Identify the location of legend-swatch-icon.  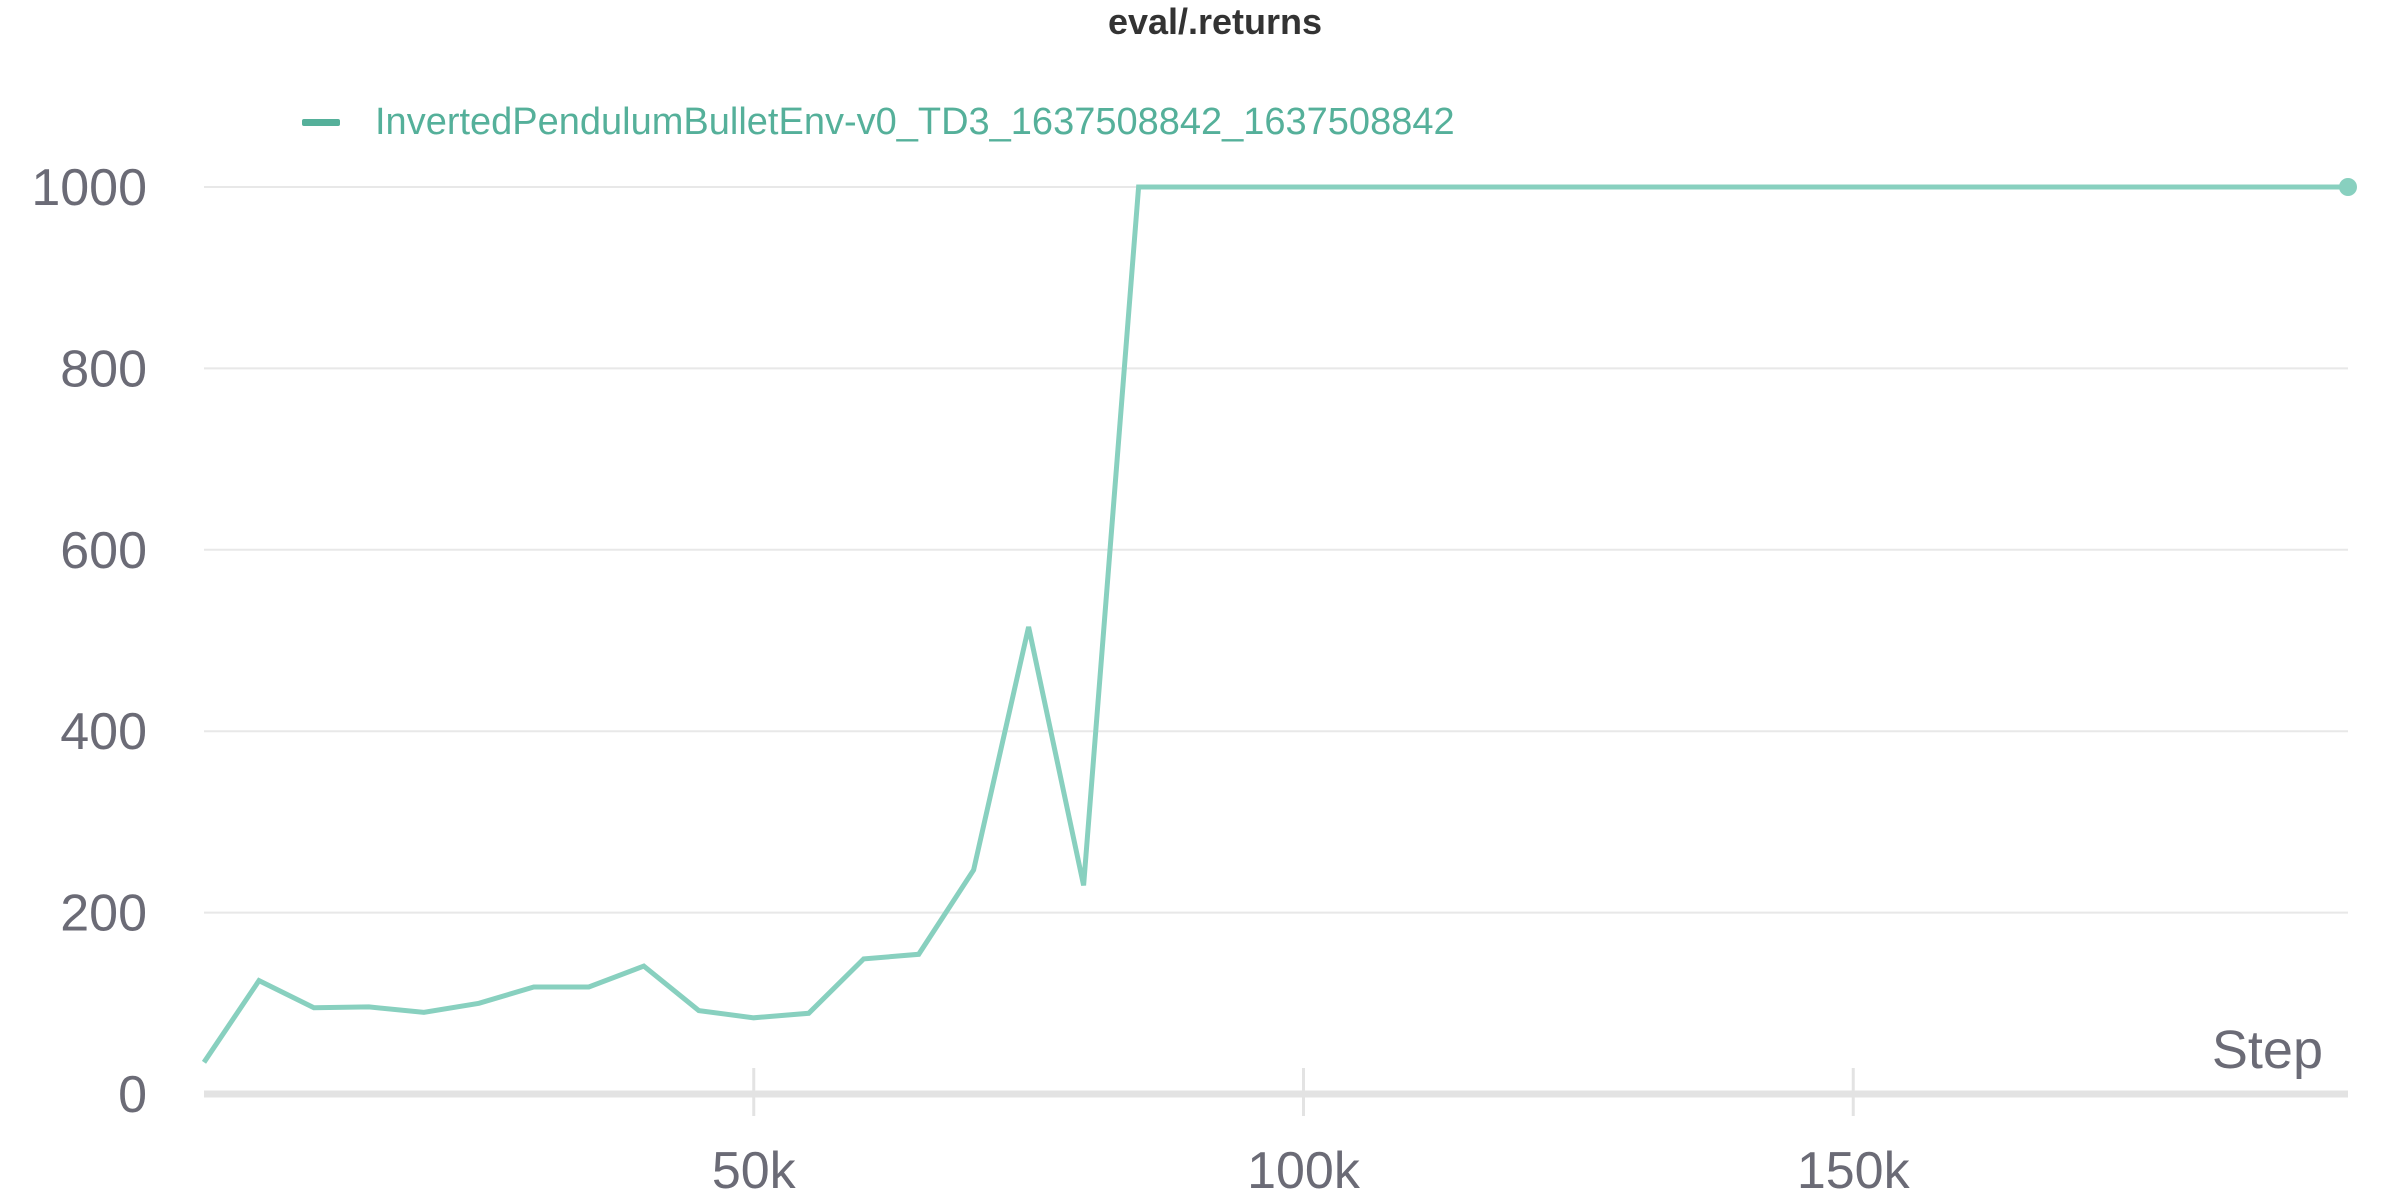
(321, 122).